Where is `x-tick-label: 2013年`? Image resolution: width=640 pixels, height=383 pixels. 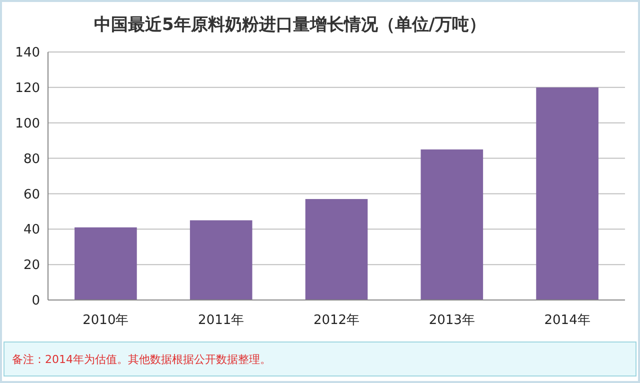 x-tick-label: 2013年 is located at coordinates (451, 320).